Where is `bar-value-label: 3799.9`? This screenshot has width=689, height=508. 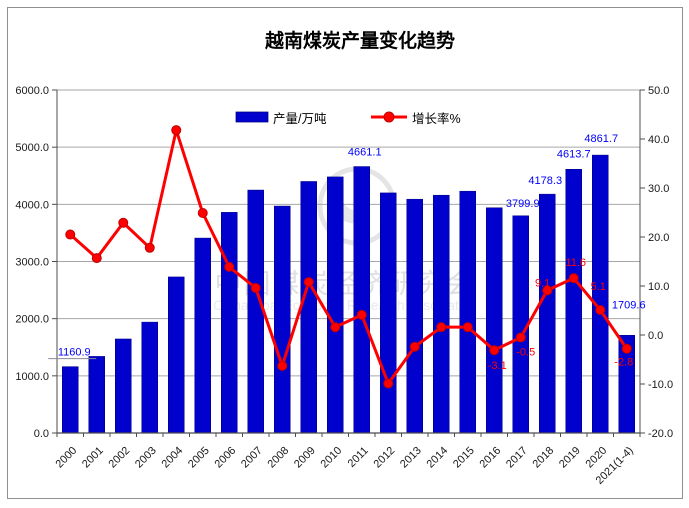 bar-value-label: 3799.9 is located at coordinates (523, 204).